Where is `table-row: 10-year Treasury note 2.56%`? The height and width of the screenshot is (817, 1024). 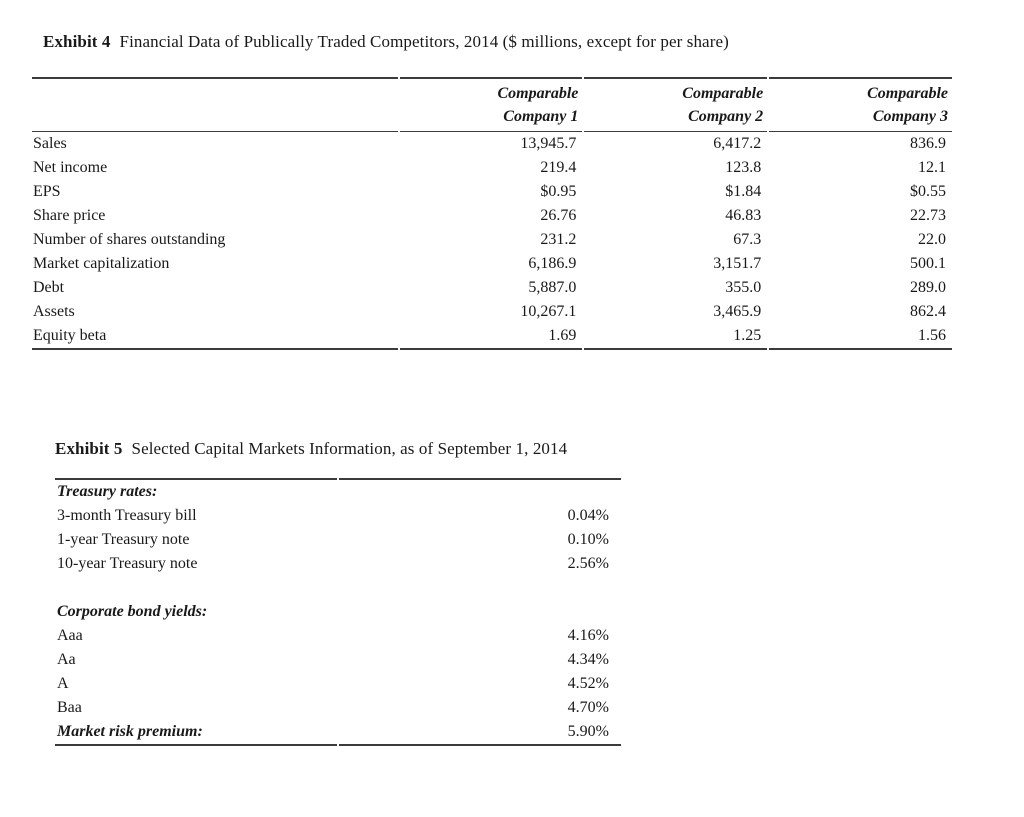
table-row: 10-year Treasury note 2.56% is located at coordinates (338, 564).